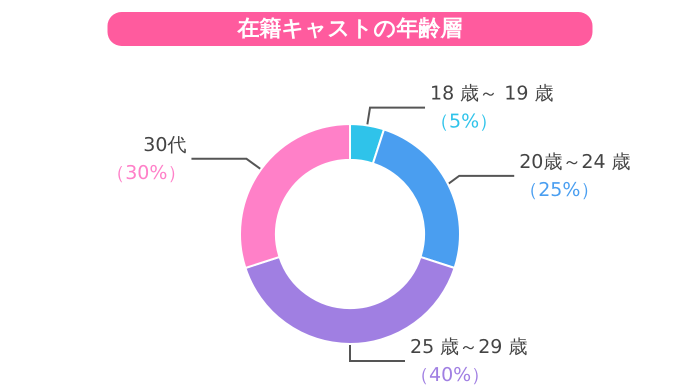 The height and width of the screenshot is (390, 700). Describe the element at coordinates (469, 347) in the screenshot. I see `slice-label: 25 歳～29 歳` at that location.